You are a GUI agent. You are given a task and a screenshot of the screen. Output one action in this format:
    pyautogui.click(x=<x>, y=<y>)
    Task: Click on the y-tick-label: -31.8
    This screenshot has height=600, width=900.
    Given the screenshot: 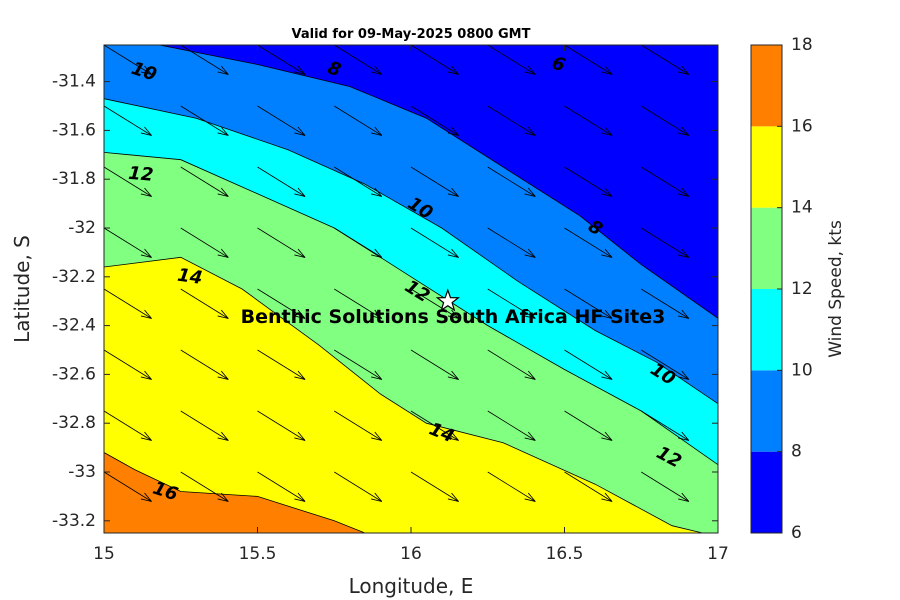 What is the action you would take?
    pyautogui.click(x=74, y=179)
    